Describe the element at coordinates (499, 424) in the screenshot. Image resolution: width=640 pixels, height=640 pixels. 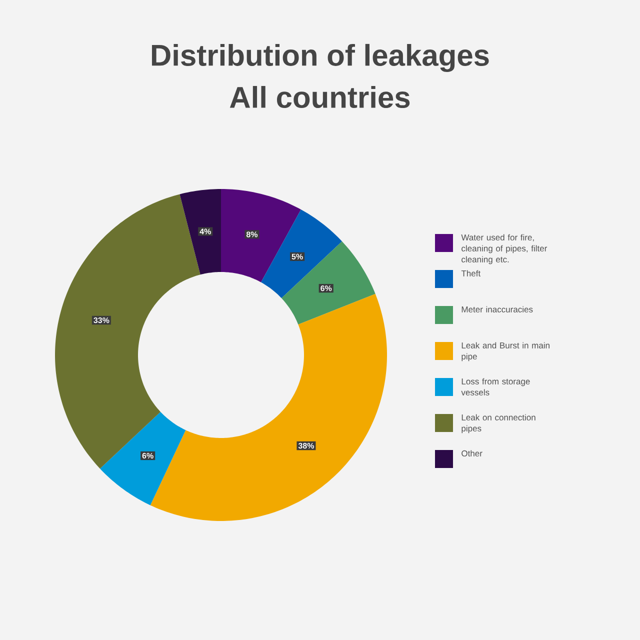
I see `legend-label: Leak on connection pipes` at that location.